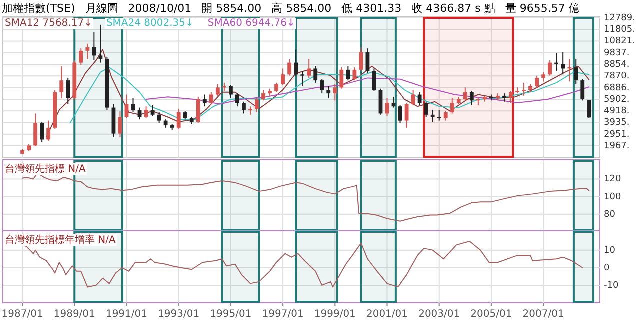 This screenshot has width=640, height=322. Describe the element at coordinates (231, 314) in the screenshot. I see `x-tick-label: 1995/01` at that location.